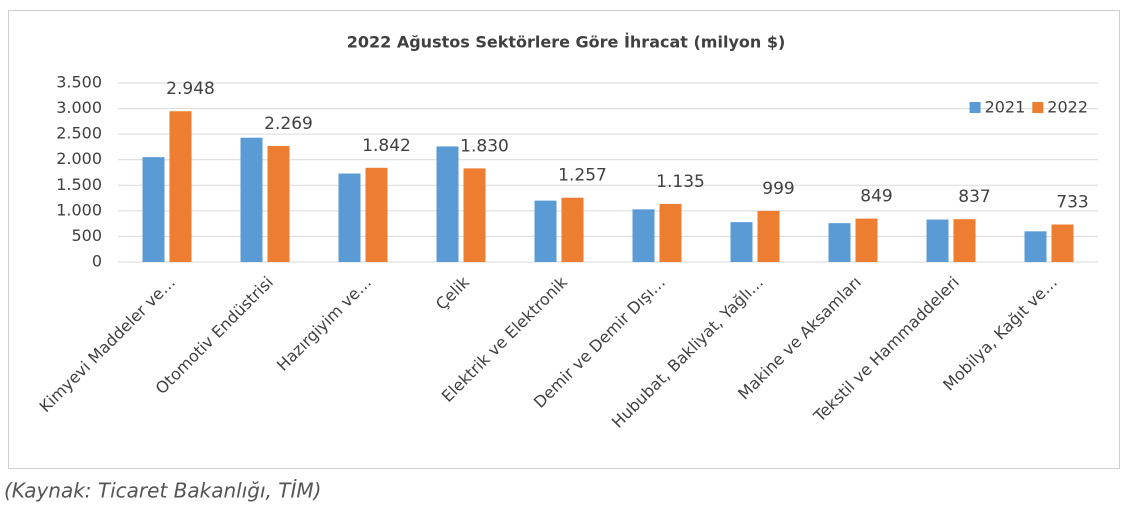 The width and height of the screenshot is (1132, 525). I want to click on value-label: 837, so click(974, 197).